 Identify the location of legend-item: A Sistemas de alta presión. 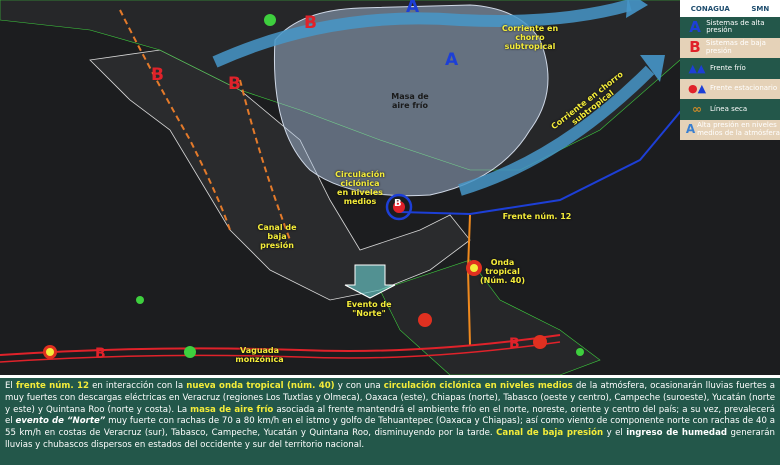
(730, 27).